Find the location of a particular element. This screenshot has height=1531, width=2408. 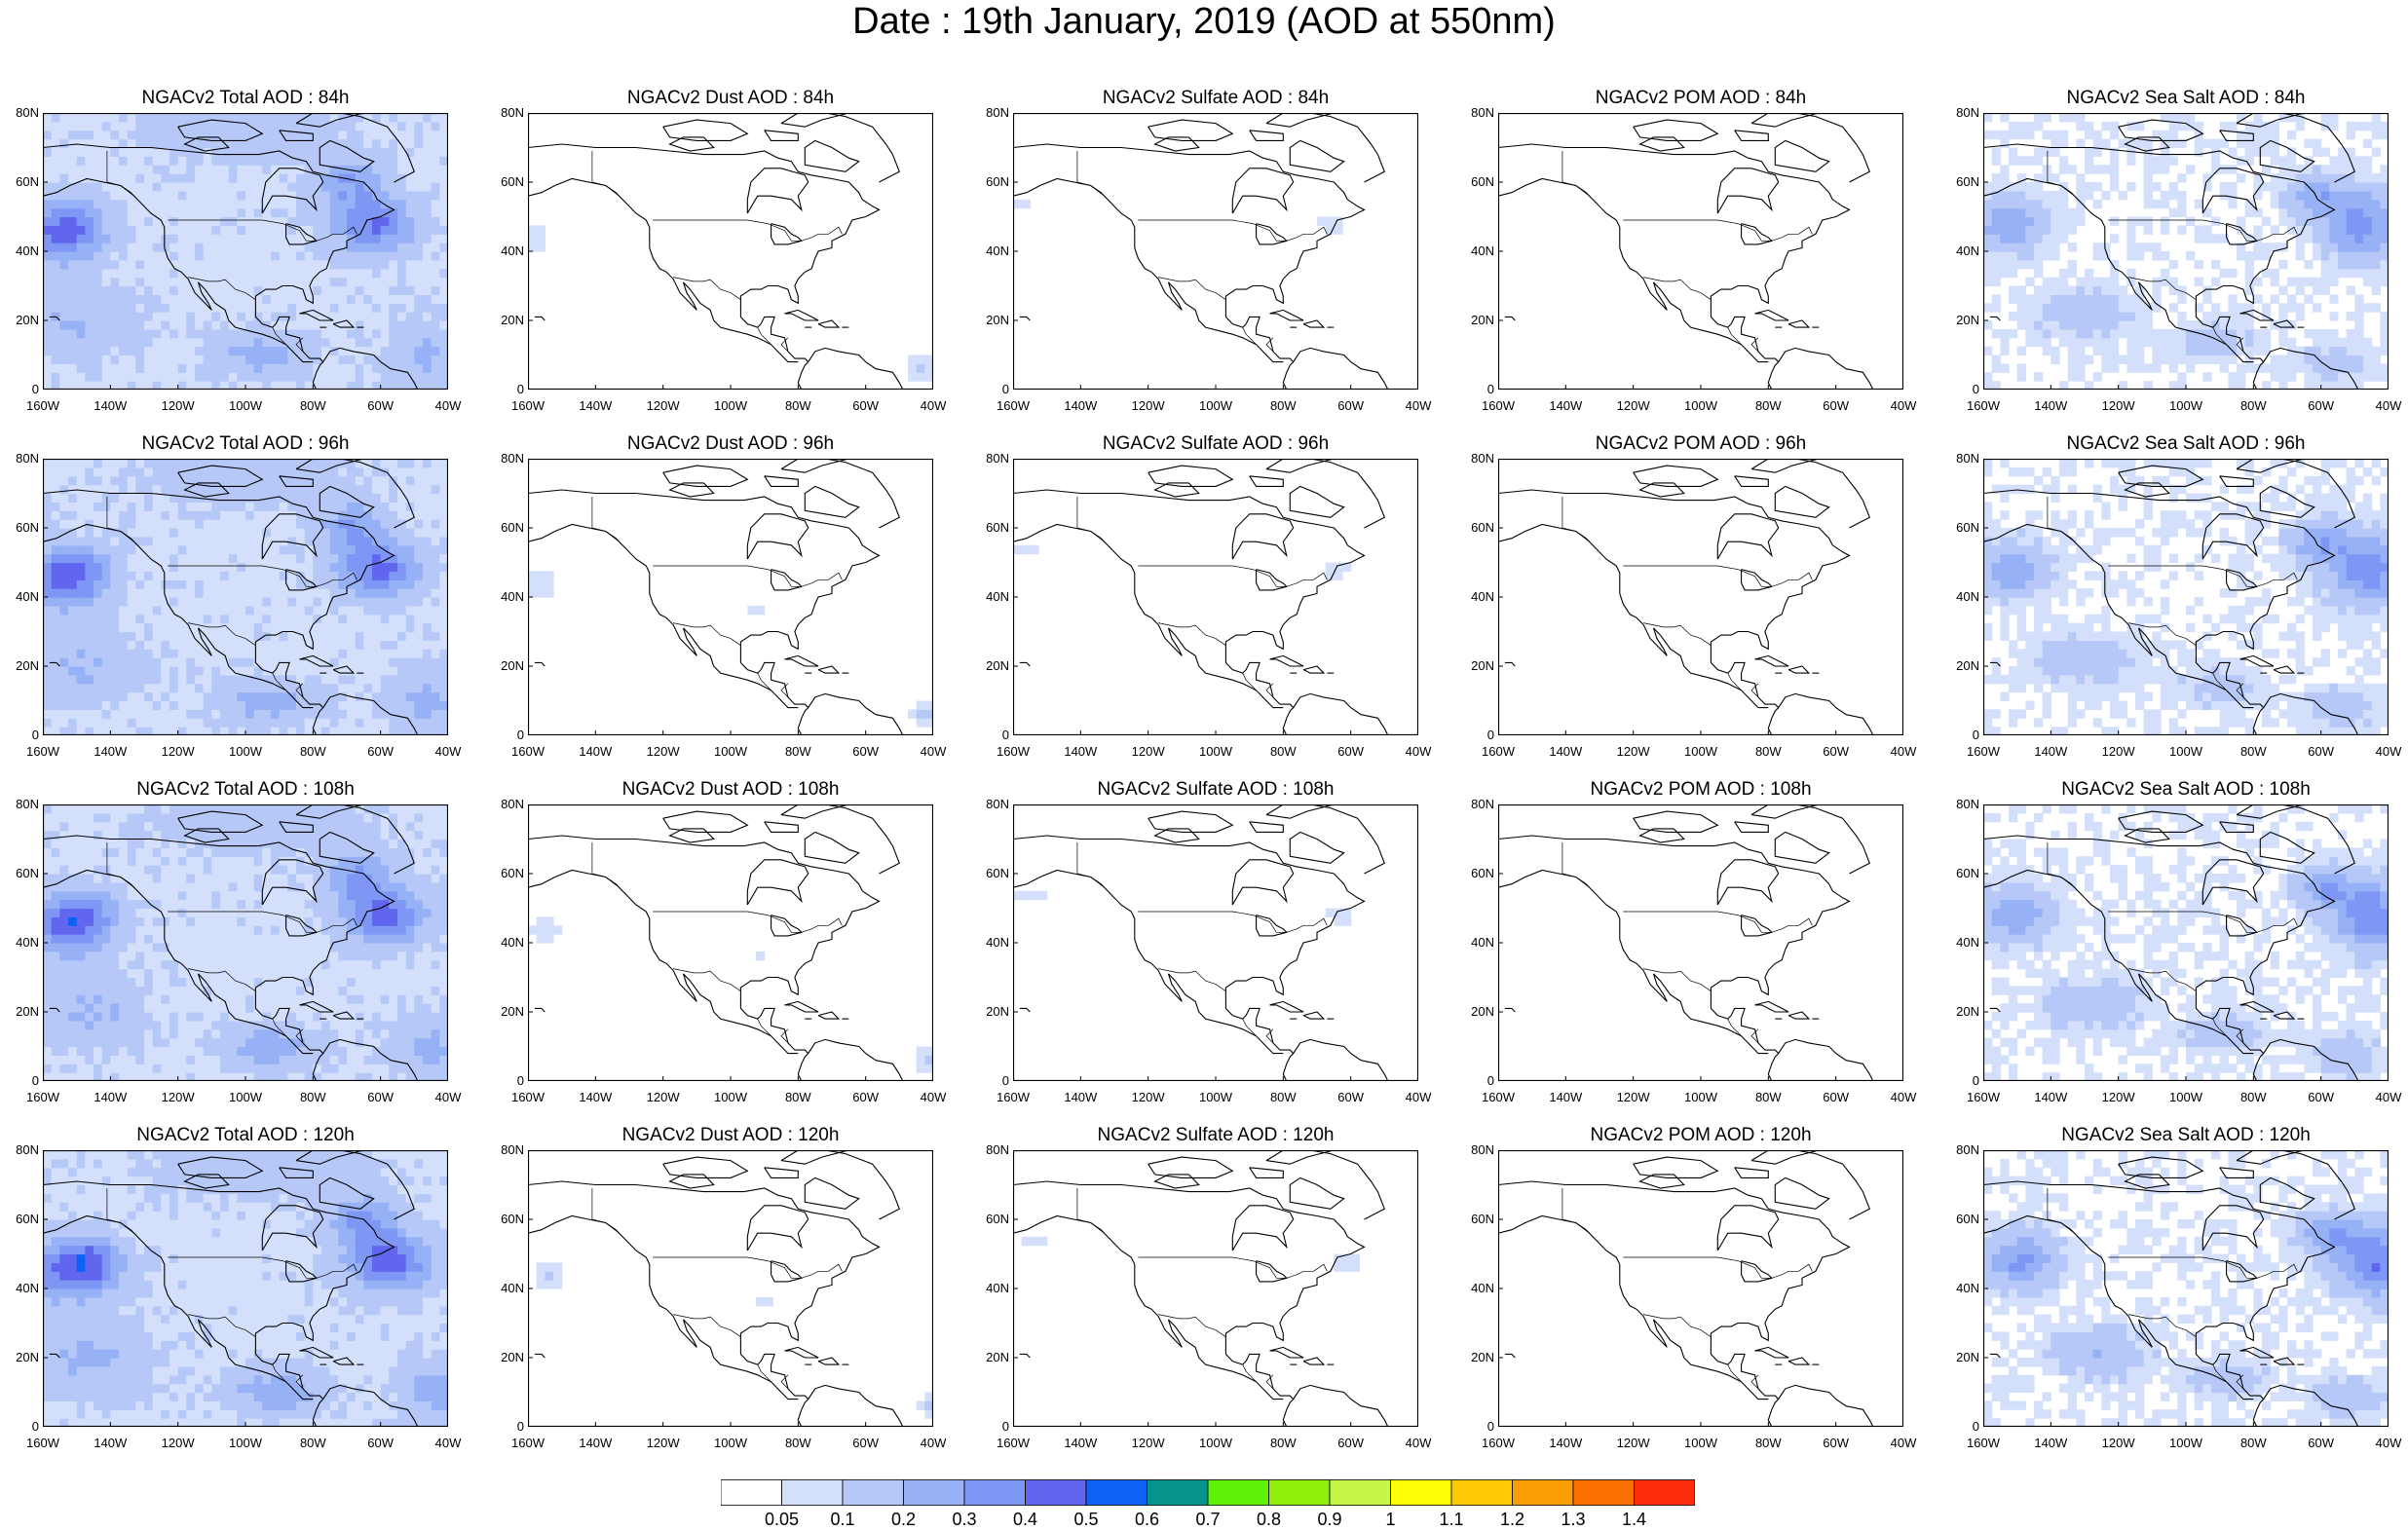

colorbar-swatch is located at coordinates (873, 1492).